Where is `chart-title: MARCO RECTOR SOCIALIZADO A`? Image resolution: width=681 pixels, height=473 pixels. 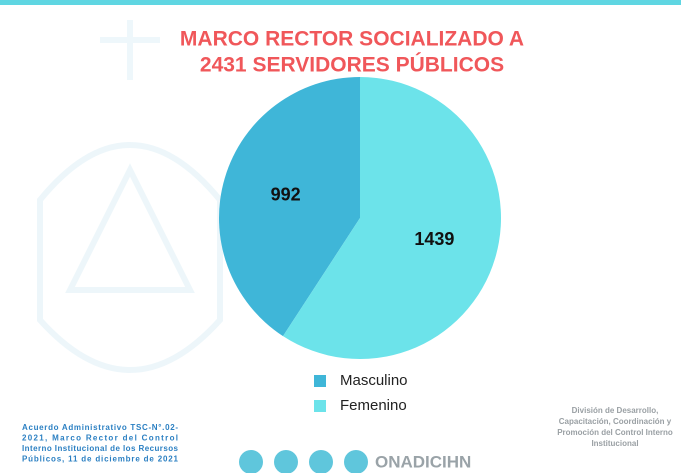
chart-title: MARCO RECTOR SOCIALIZADO A is located at coordinates (352, 39).